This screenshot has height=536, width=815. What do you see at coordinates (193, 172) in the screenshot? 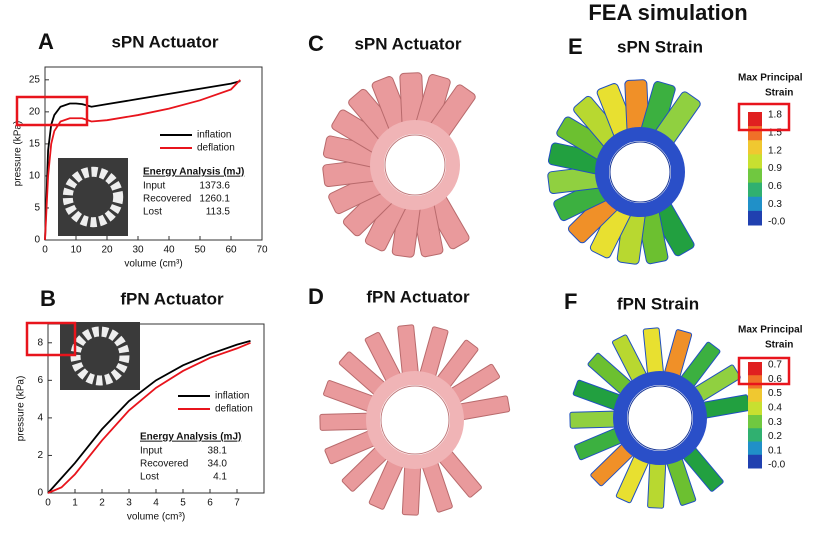
I see `inset-title: Energy Analysis (mJ)` at bounding box center [193, 172].